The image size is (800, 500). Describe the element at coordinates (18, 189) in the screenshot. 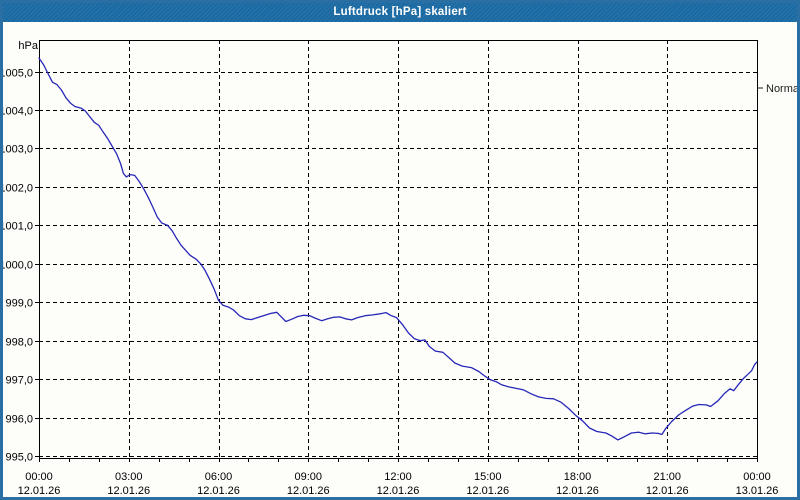

I see `y-tick-label: 1002,0` at that location.